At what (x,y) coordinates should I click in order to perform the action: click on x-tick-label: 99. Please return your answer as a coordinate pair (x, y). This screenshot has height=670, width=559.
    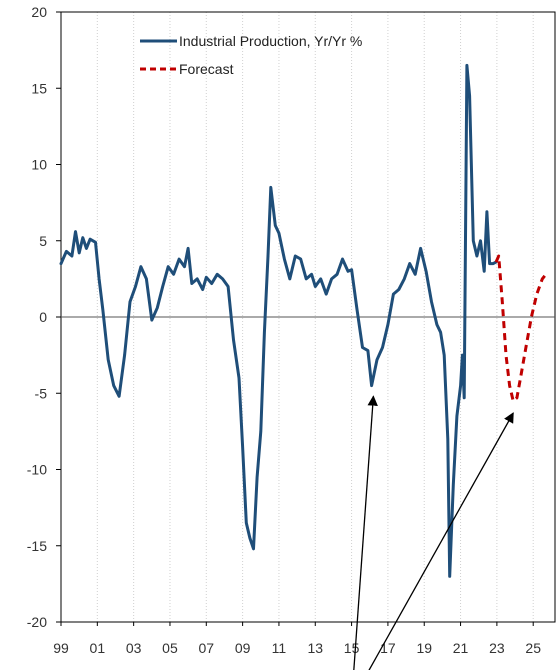
    Looking at the image, I should click on (61, 648).